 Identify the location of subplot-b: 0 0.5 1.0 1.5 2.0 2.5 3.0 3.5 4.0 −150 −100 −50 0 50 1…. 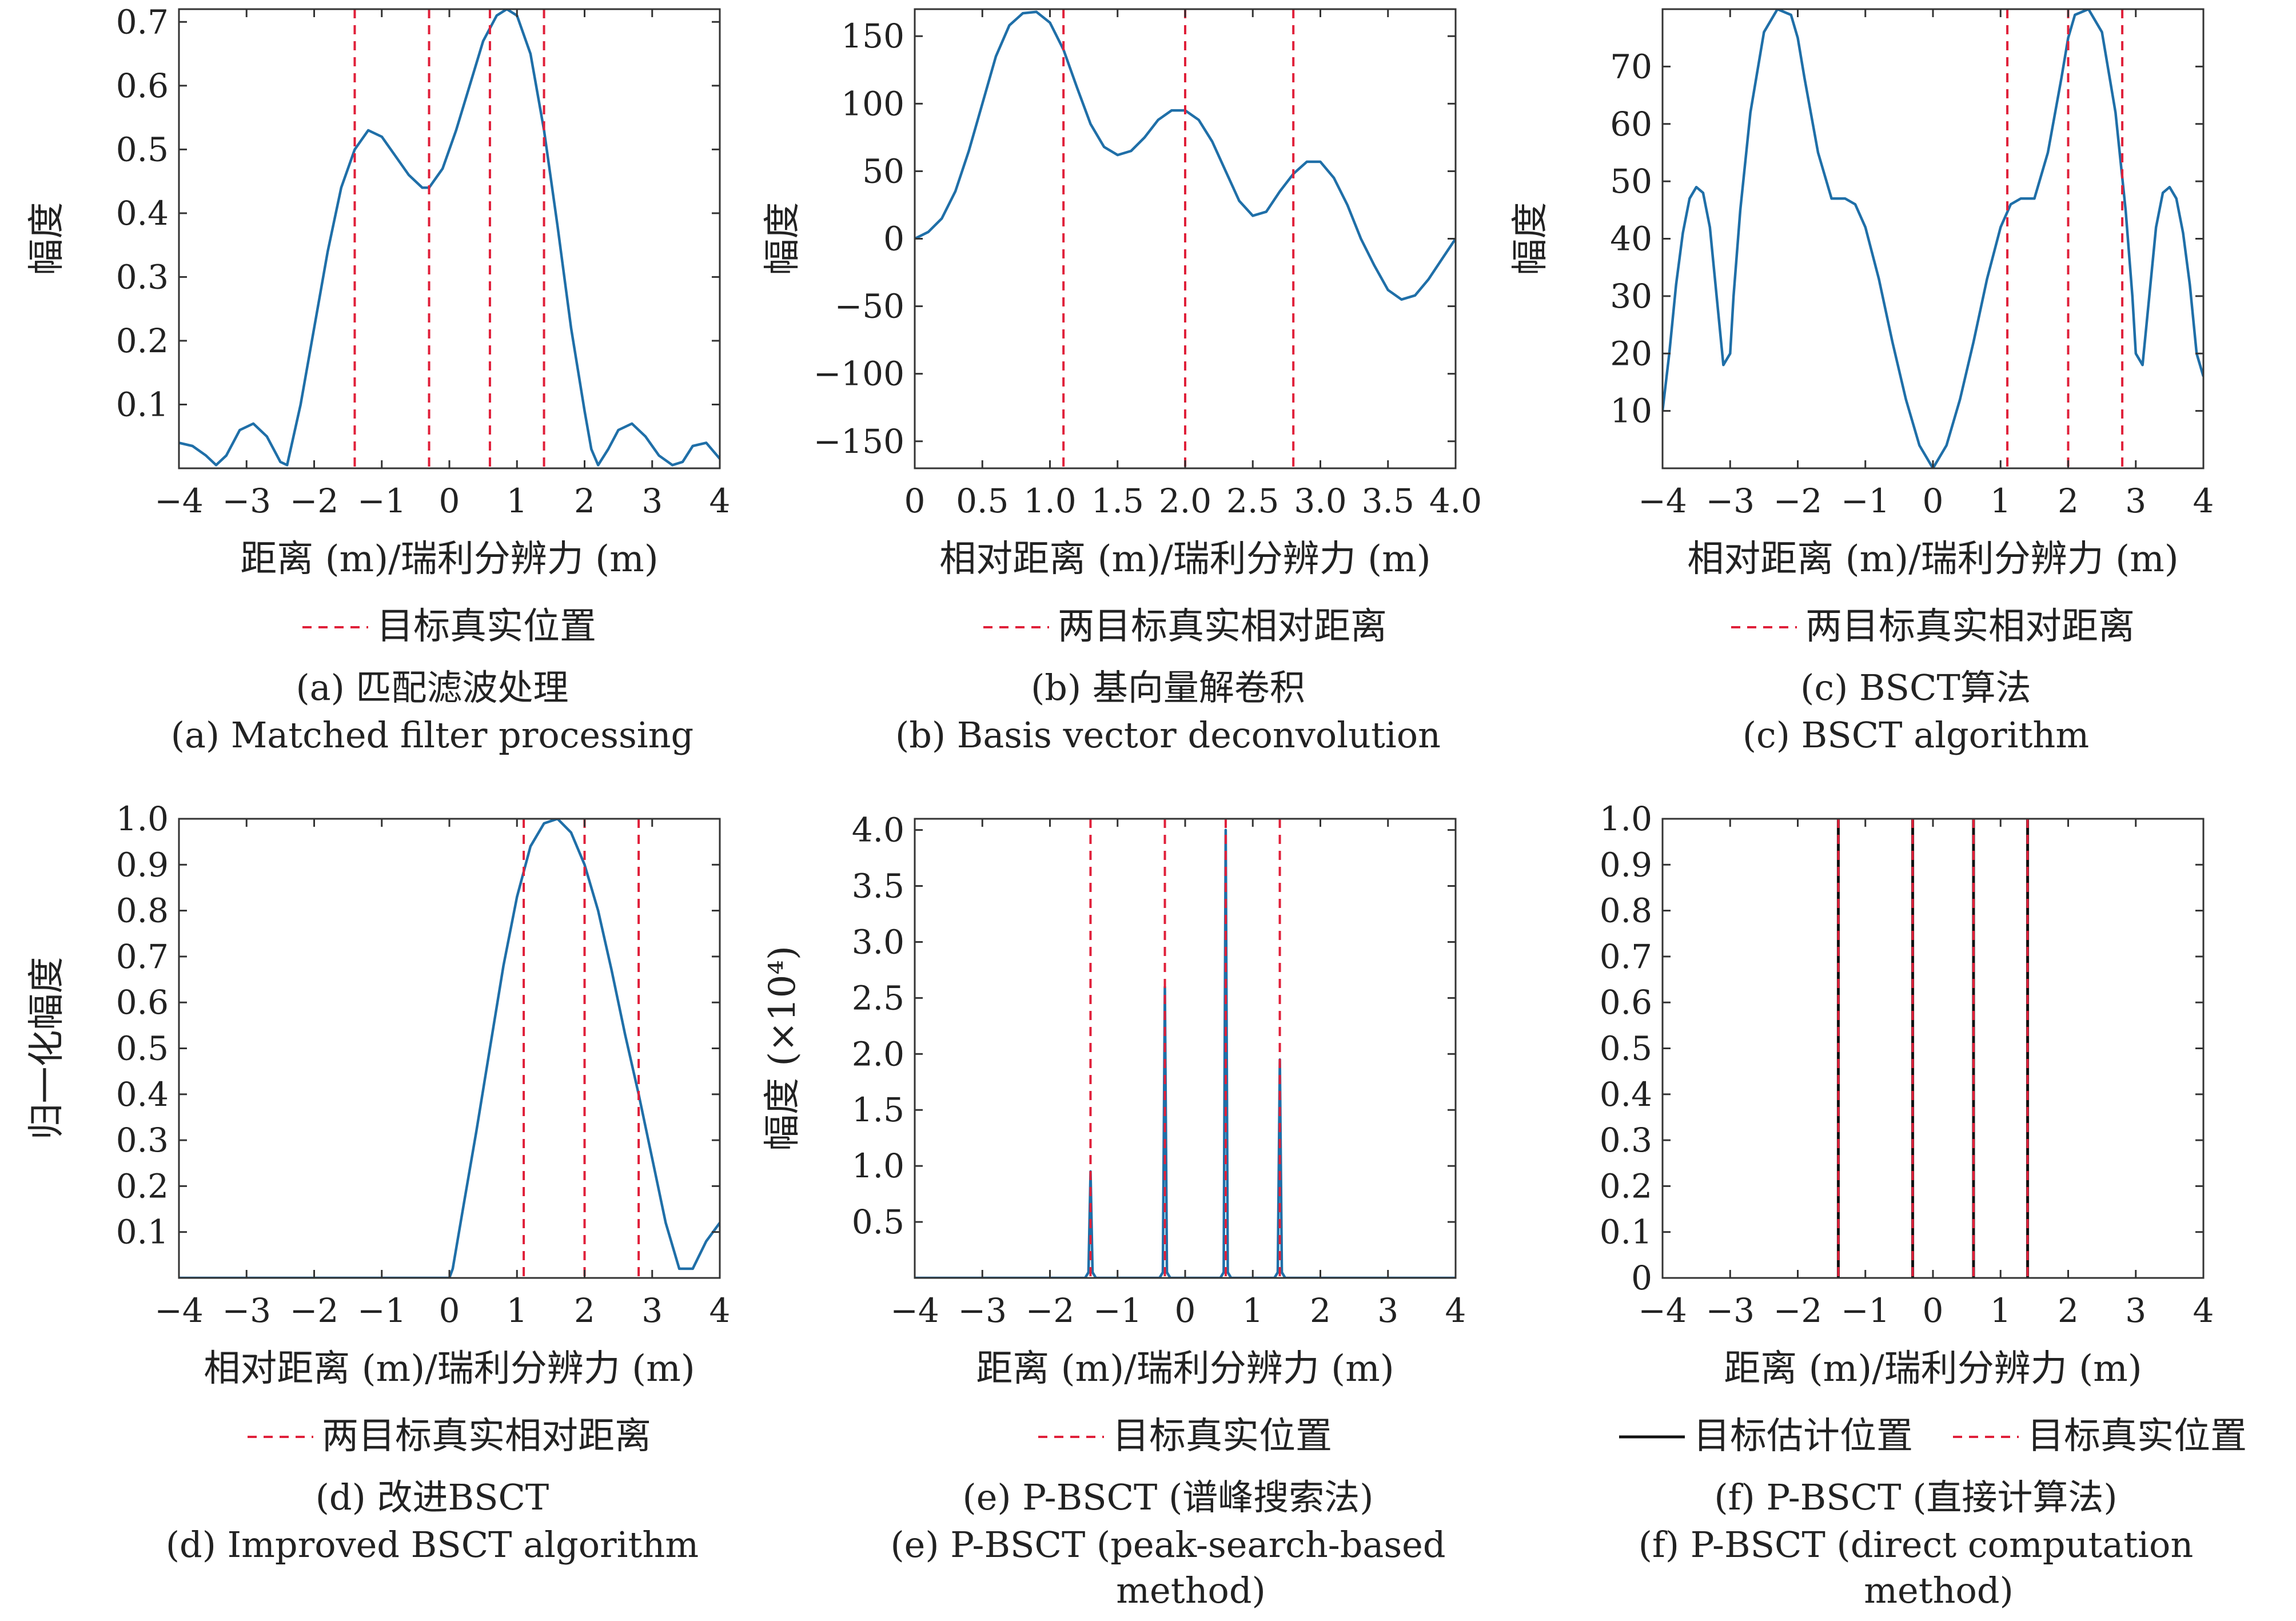
(1122, 382).